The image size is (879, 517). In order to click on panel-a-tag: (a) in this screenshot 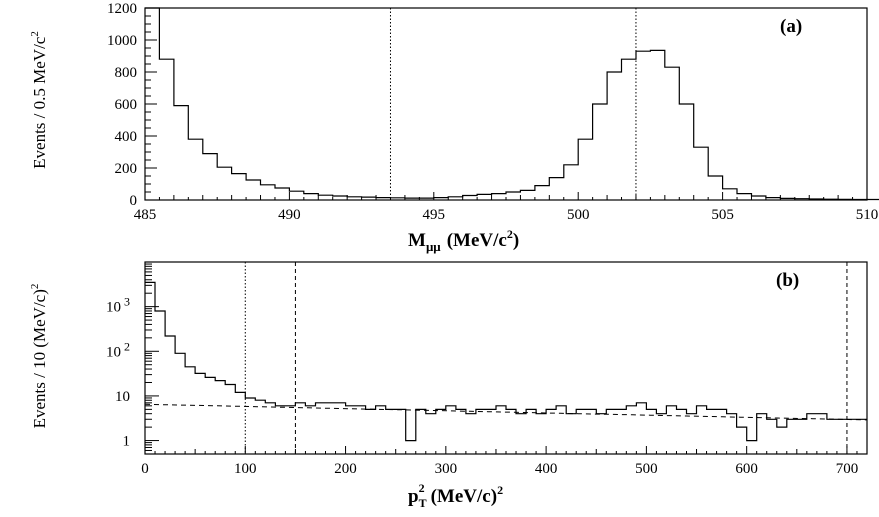, I will do `click(791, 26)`.